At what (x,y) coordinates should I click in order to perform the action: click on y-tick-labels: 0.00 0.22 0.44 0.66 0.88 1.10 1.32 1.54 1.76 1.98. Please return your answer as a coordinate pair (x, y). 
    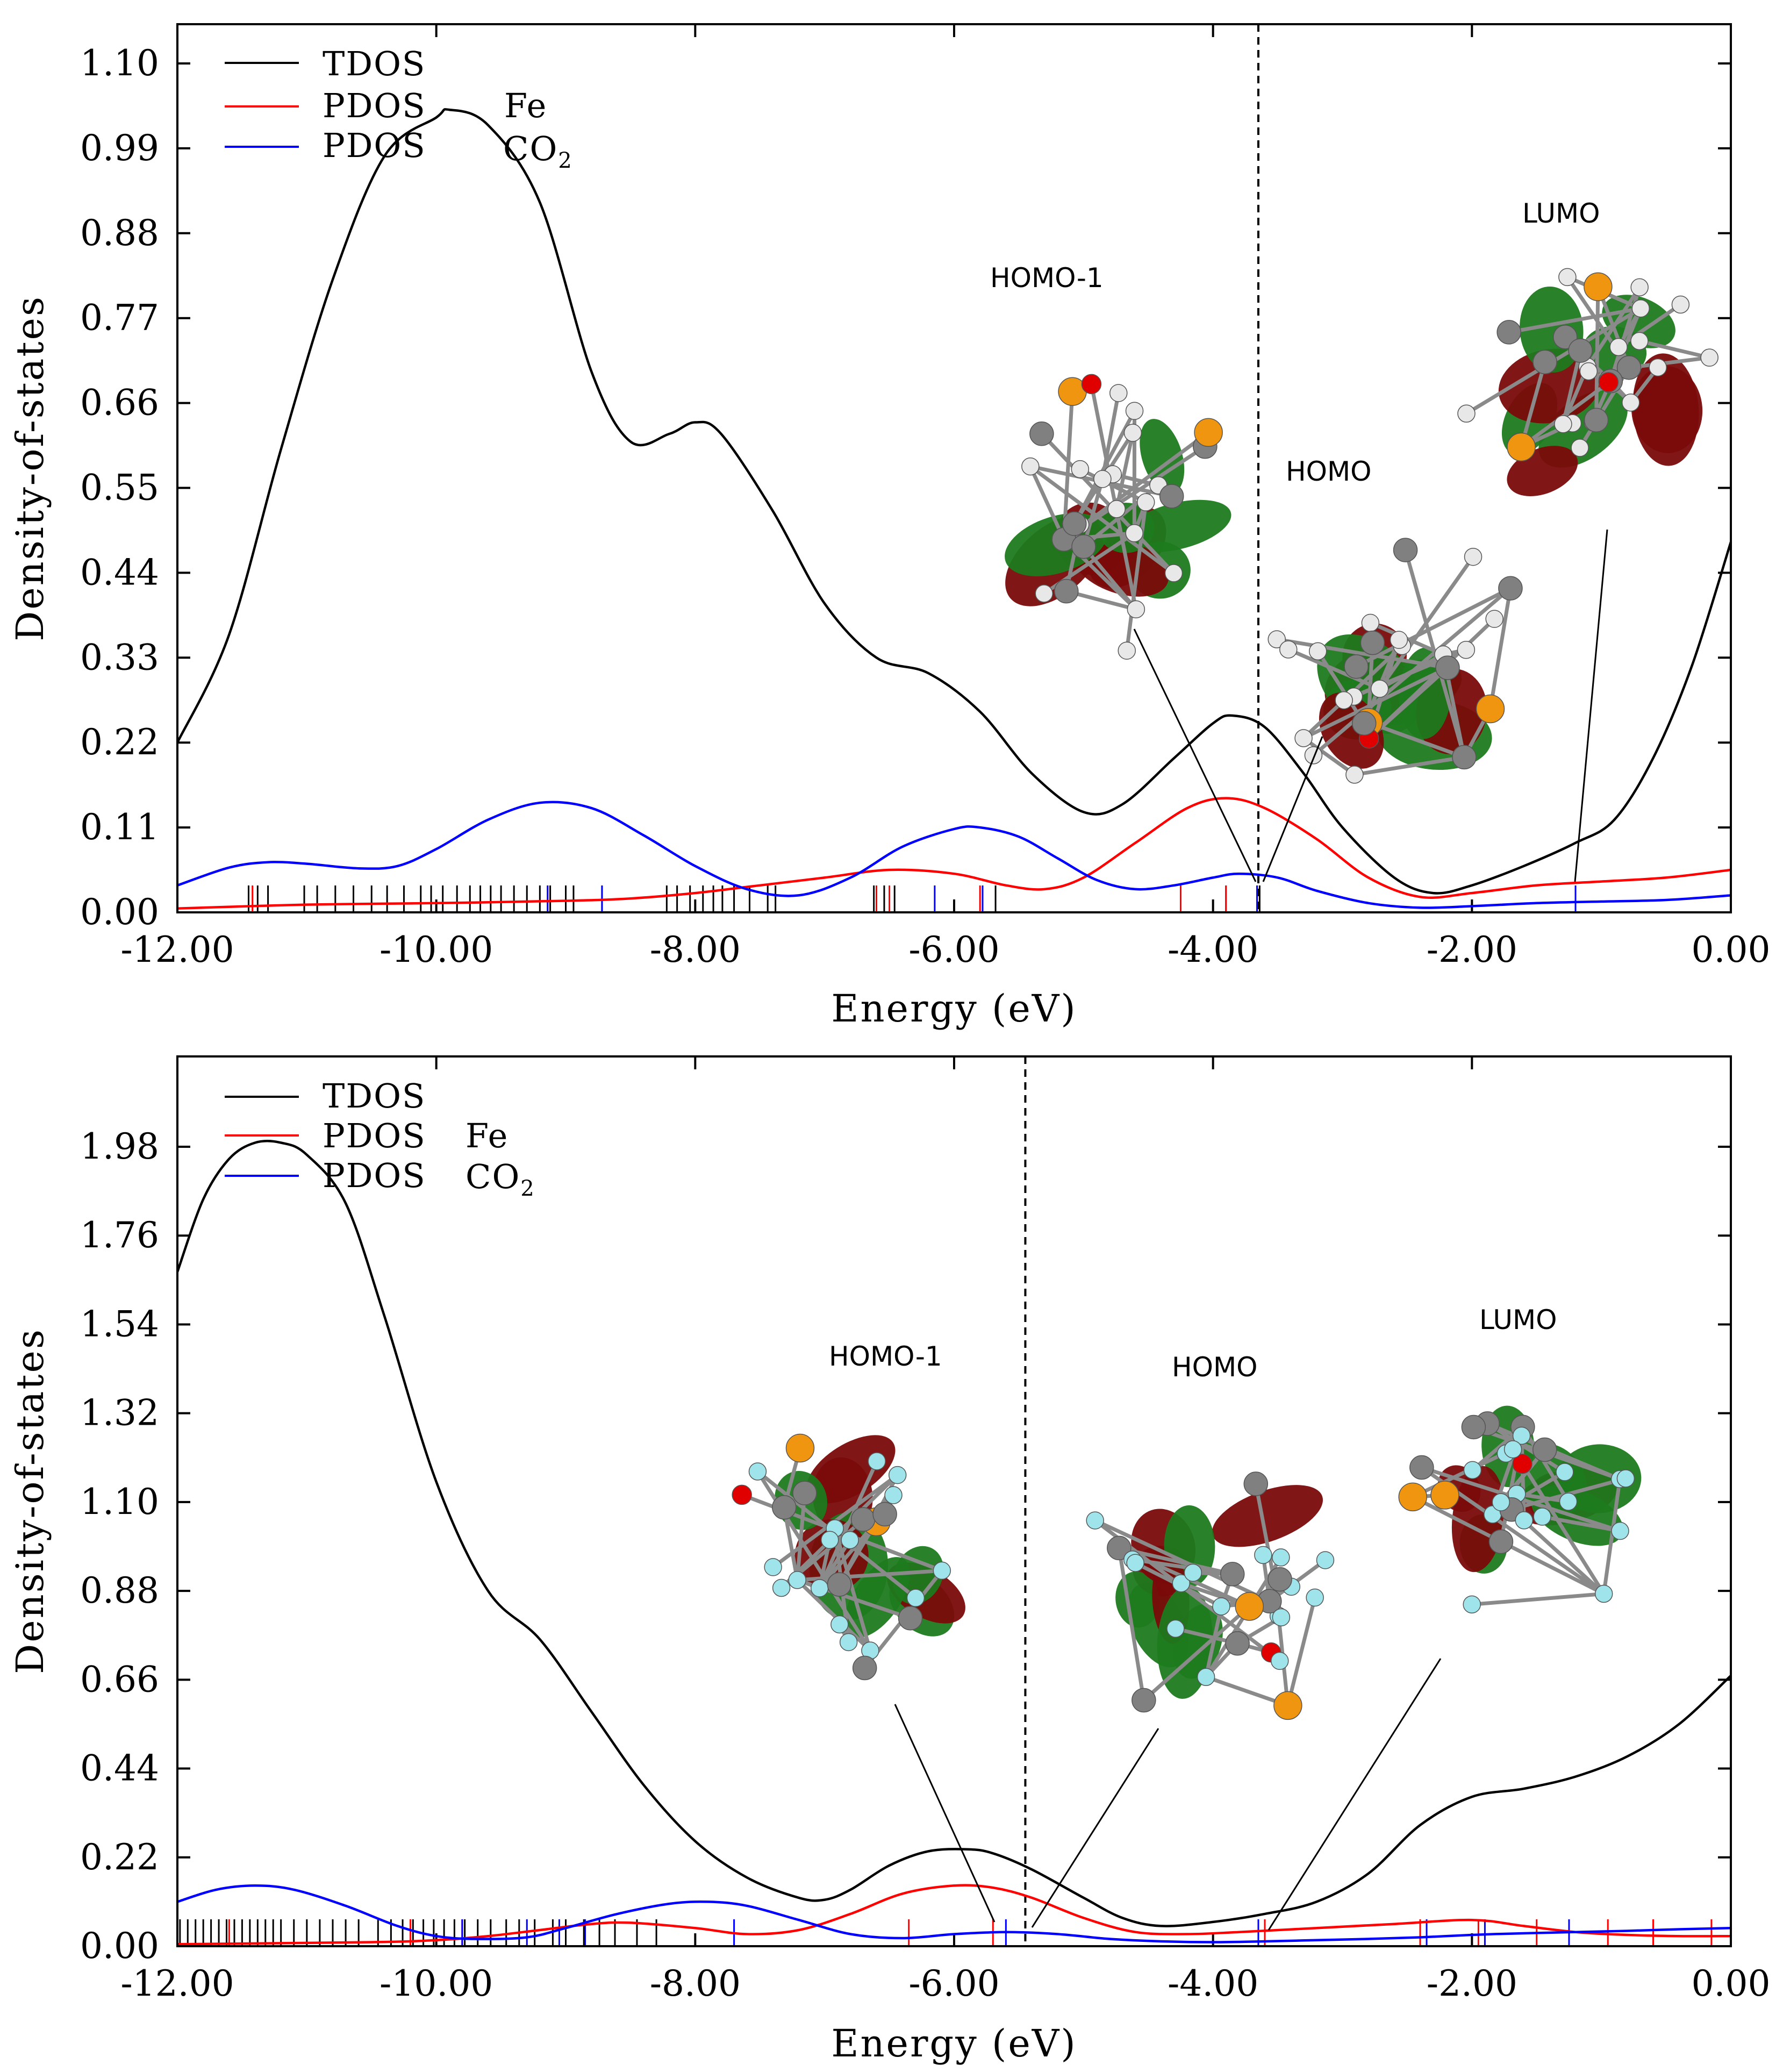
    Looking at the image, I should click on (119, 1546).